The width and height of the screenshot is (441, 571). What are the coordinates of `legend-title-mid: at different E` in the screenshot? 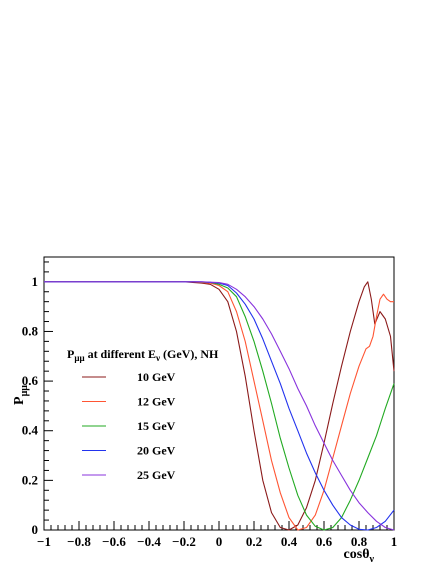 It's located at (120, 354).